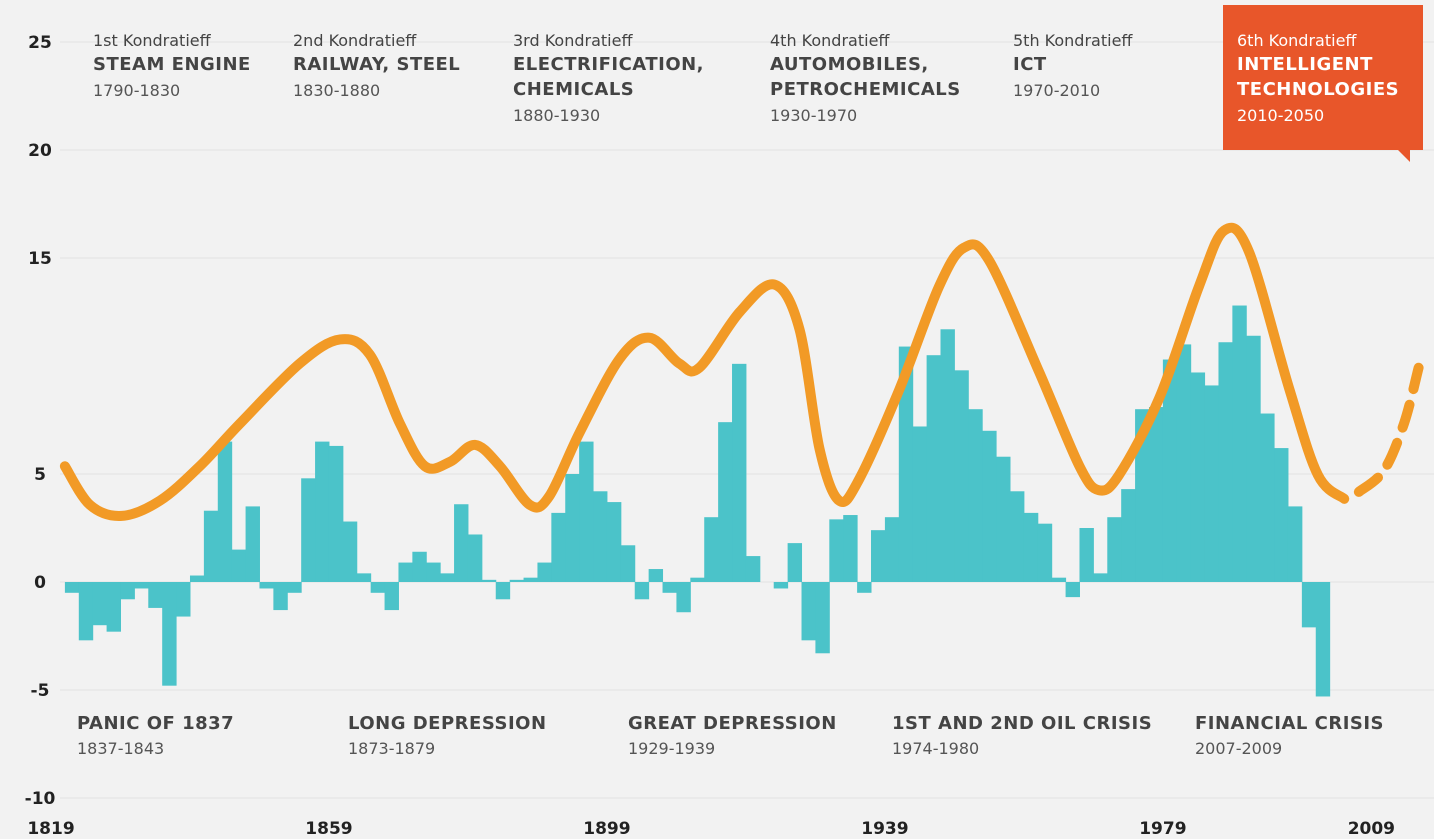 This screenshot has height=839, width=1434. What do you see at coordinates (120, 748) in the screenshot?
I see `crisis-years: 1837-1843` at bounding box center [120, 748].